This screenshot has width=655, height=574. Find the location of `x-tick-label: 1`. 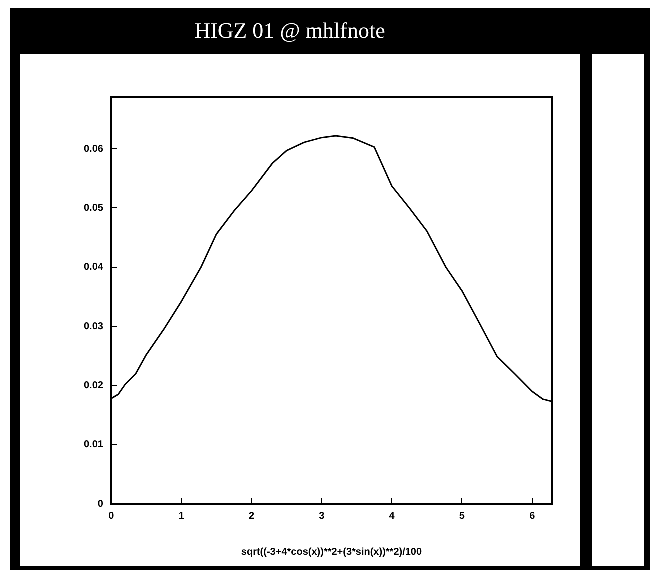

x-tick-label: 1 is located at coordinates (181, 516).